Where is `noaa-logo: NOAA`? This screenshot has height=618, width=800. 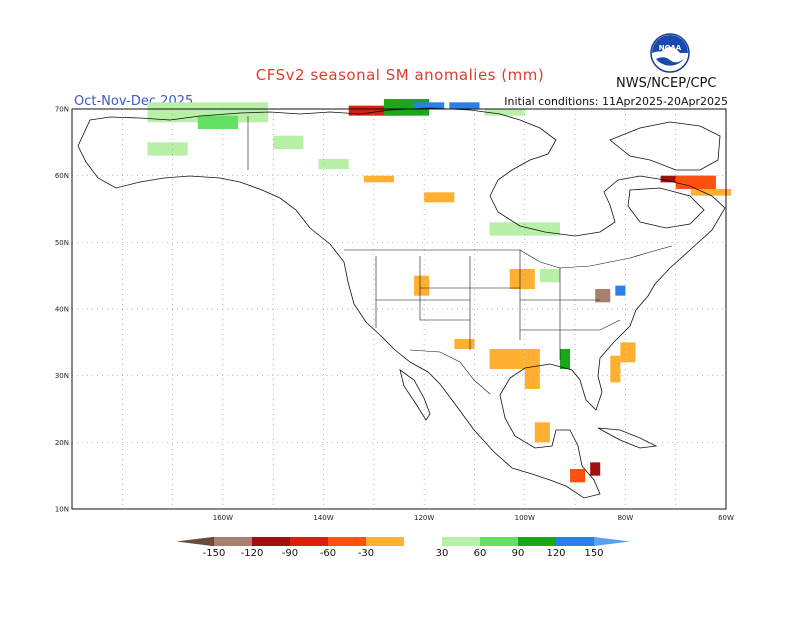
noaa-logo: NOAA is located at coordinates (670, 53).